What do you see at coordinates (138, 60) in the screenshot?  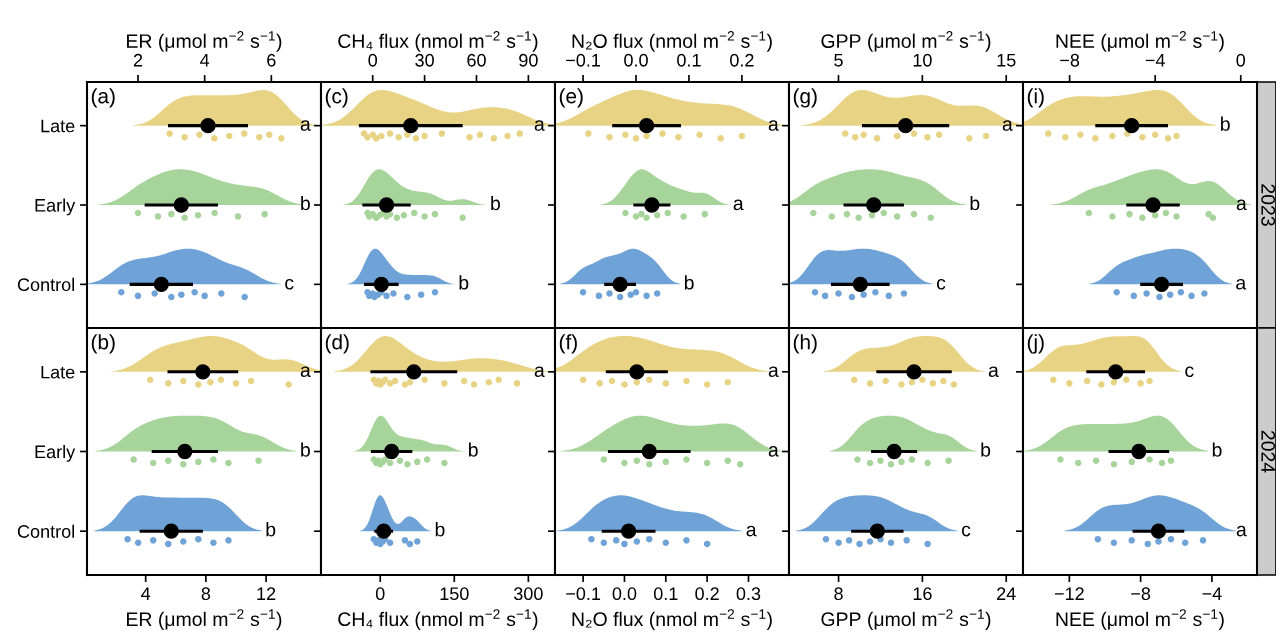 I see `x-tick-label: 2` at bounding box center [138, 60].